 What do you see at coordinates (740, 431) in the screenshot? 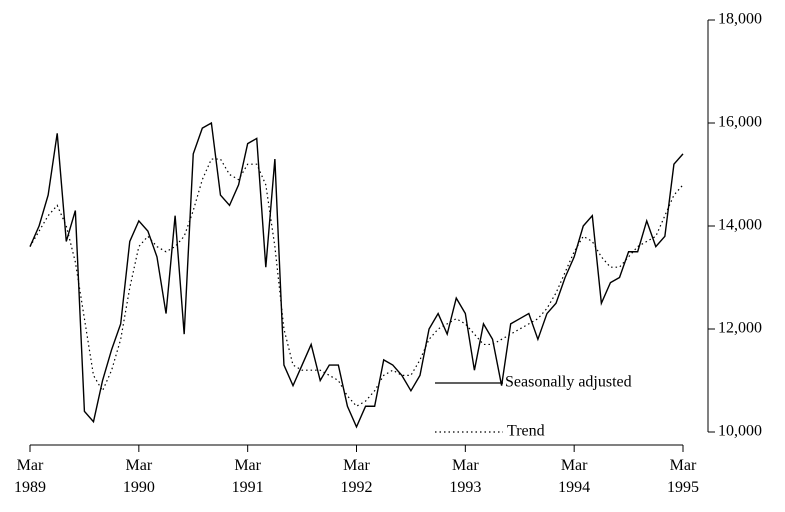
I see `y-tick-label: 10,000` at bounding box center [740, 431].